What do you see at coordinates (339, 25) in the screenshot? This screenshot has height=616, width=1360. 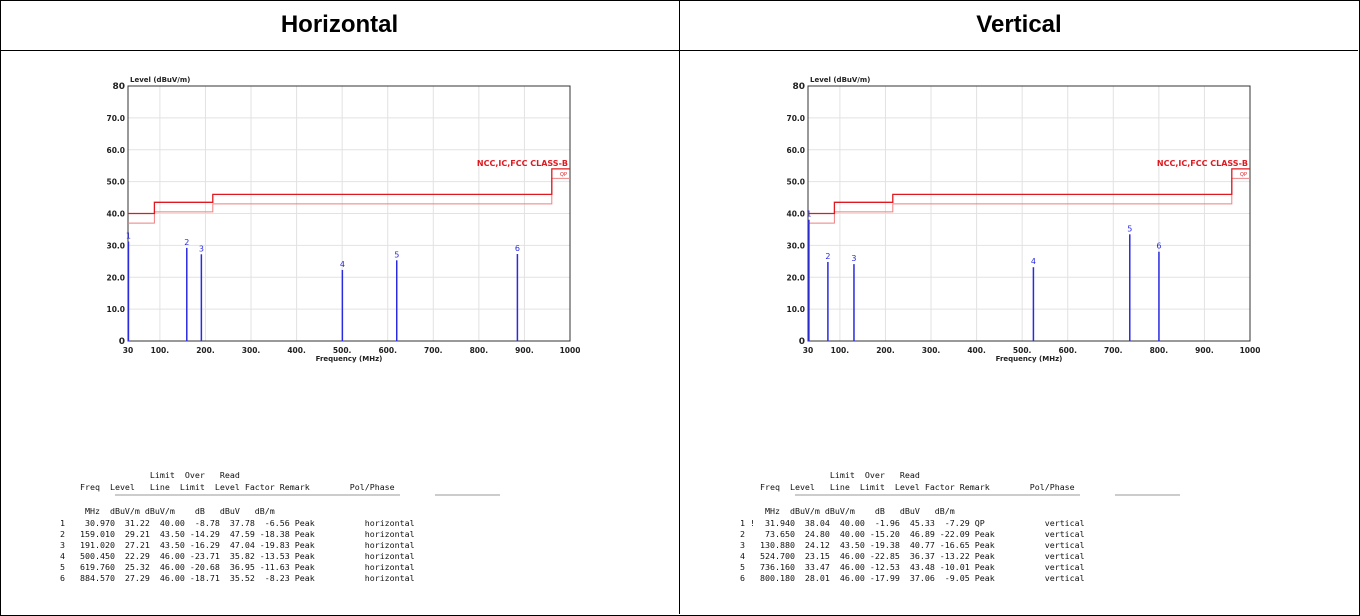 I see `panel-title-horizontal: Horizontal` at bounding box center [339, 25].